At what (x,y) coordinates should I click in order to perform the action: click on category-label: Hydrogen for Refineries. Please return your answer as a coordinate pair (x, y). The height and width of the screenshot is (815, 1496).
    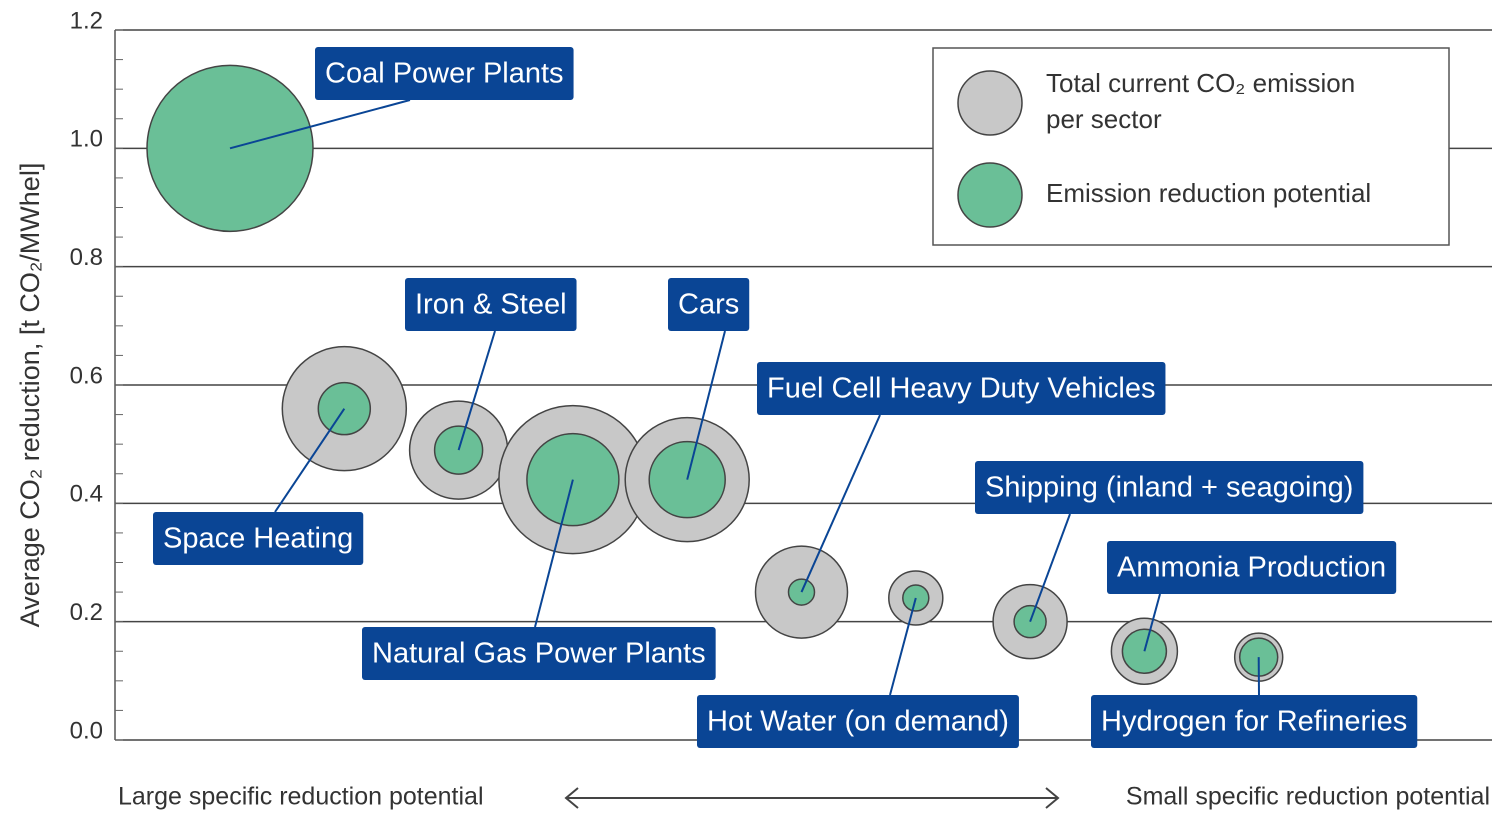
    Looking at the image, I should click on (1254, 722).